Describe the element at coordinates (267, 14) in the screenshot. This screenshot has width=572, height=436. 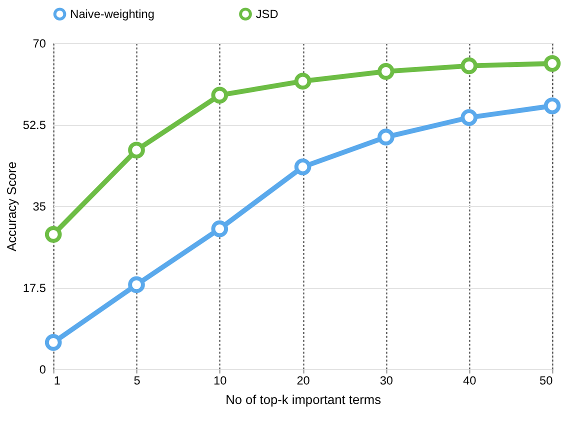
I see `legend-label: JSD` at that location.